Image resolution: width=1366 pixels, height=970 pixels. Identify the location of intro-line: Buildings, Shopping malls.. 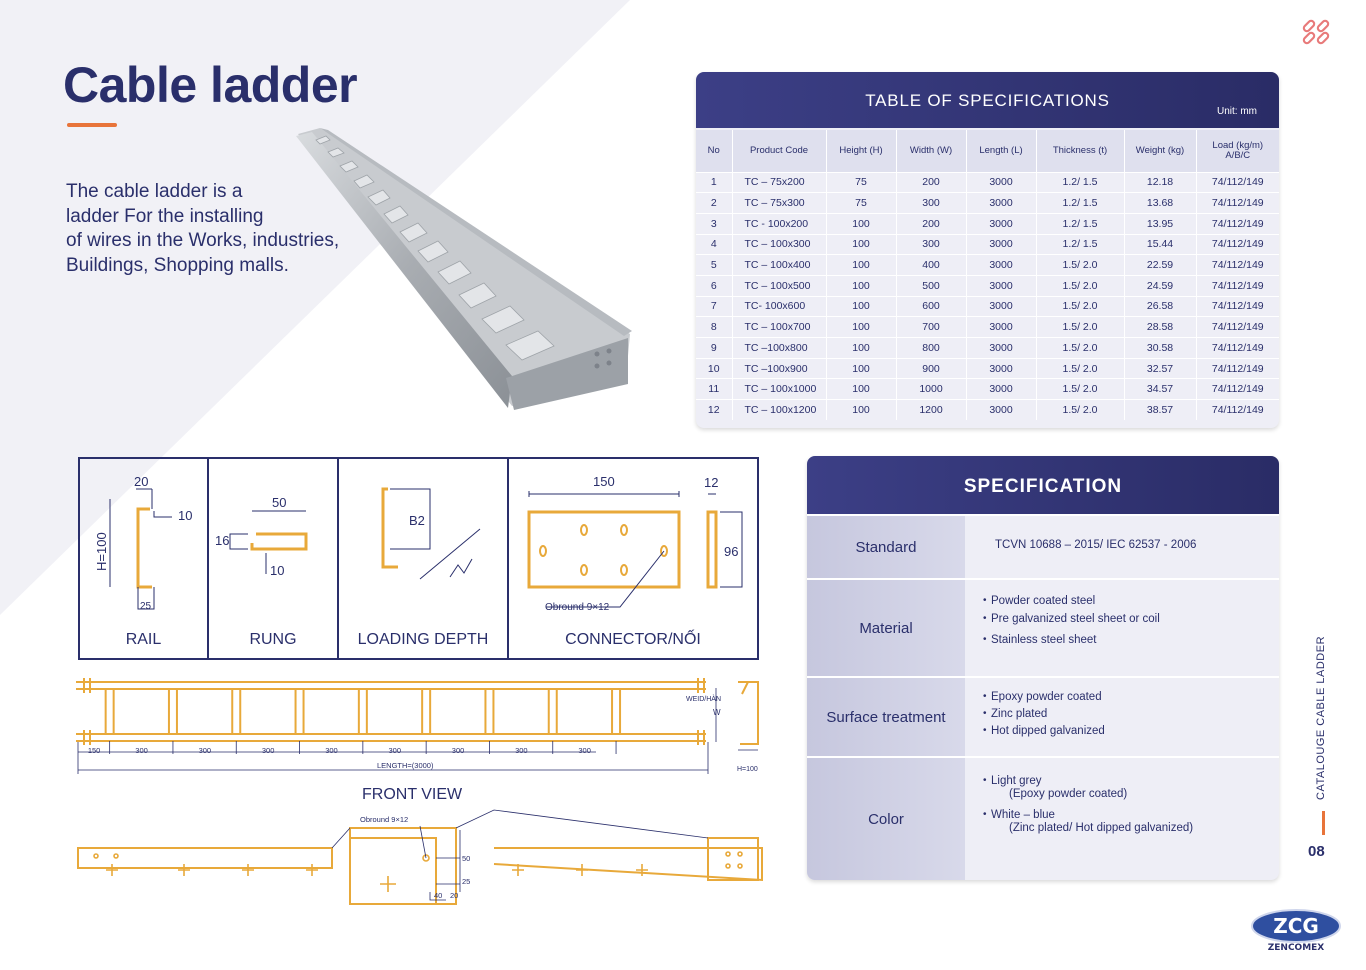
(177, 265).